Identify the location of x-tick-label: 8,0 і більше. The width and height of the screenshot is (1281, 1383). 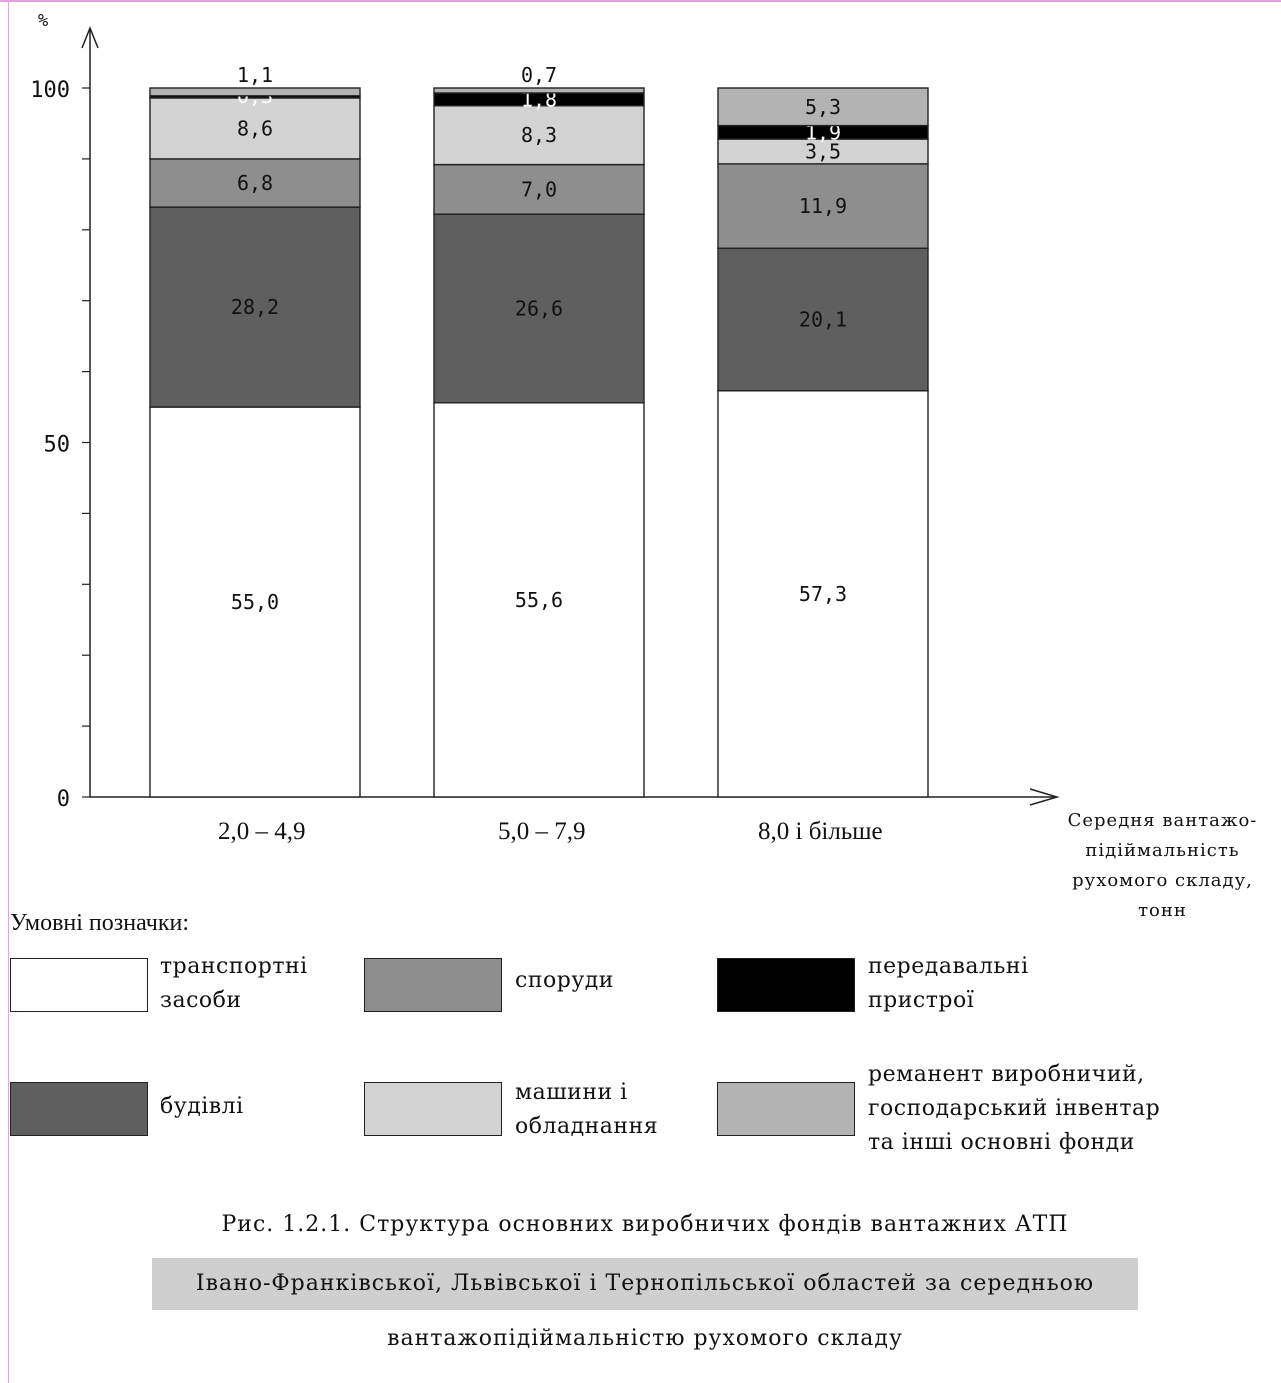
(820, 831).